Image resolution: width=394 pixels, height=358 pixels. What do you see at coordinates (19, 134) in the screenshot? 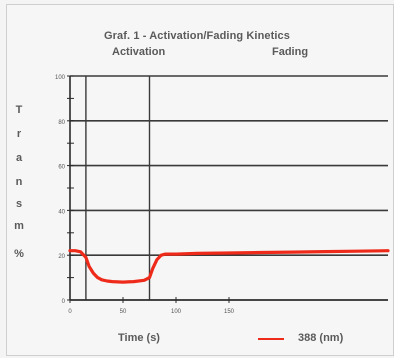
I see `ylabel-letter-2: r` at bounding box center [19, 134].